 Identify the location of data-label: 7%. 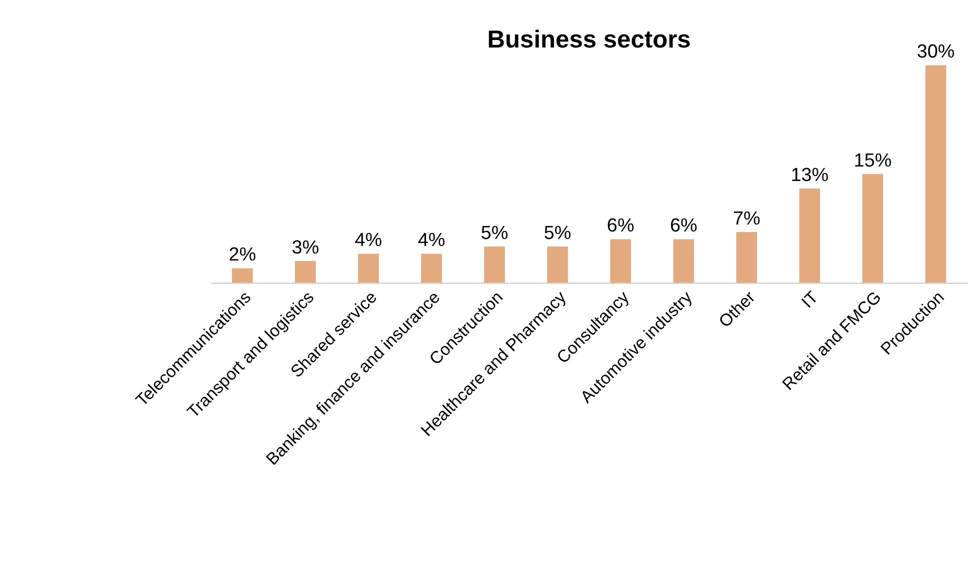
(746, 219).